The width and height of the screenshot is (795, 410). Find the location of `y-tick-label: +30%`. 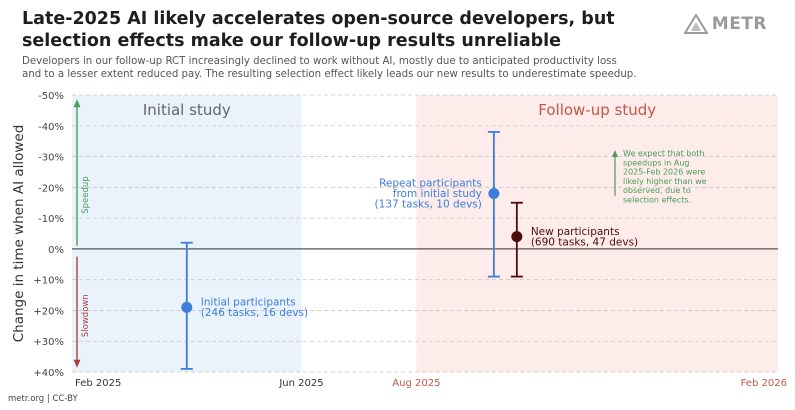

y-tick-label: +30% is located at coordinates (48, 342).